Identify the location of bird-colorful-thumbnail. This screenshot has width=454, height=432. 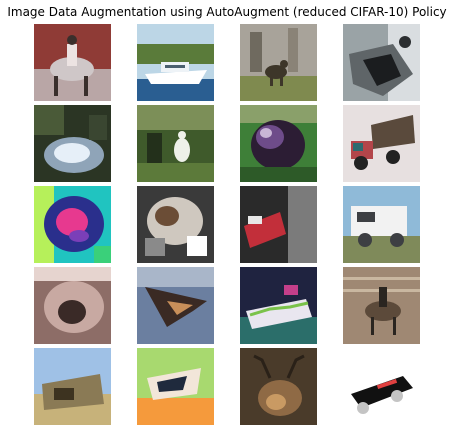
(175, 386).